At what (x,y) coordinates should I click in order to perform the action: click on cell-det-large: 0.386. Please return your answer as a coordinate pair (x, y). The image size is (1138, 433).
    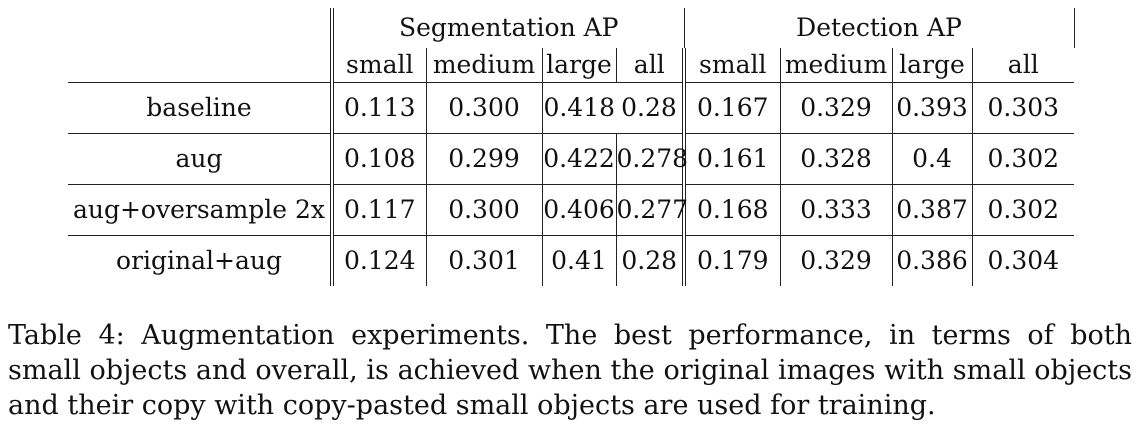
    Looking at the image, I should click on (932, 260).